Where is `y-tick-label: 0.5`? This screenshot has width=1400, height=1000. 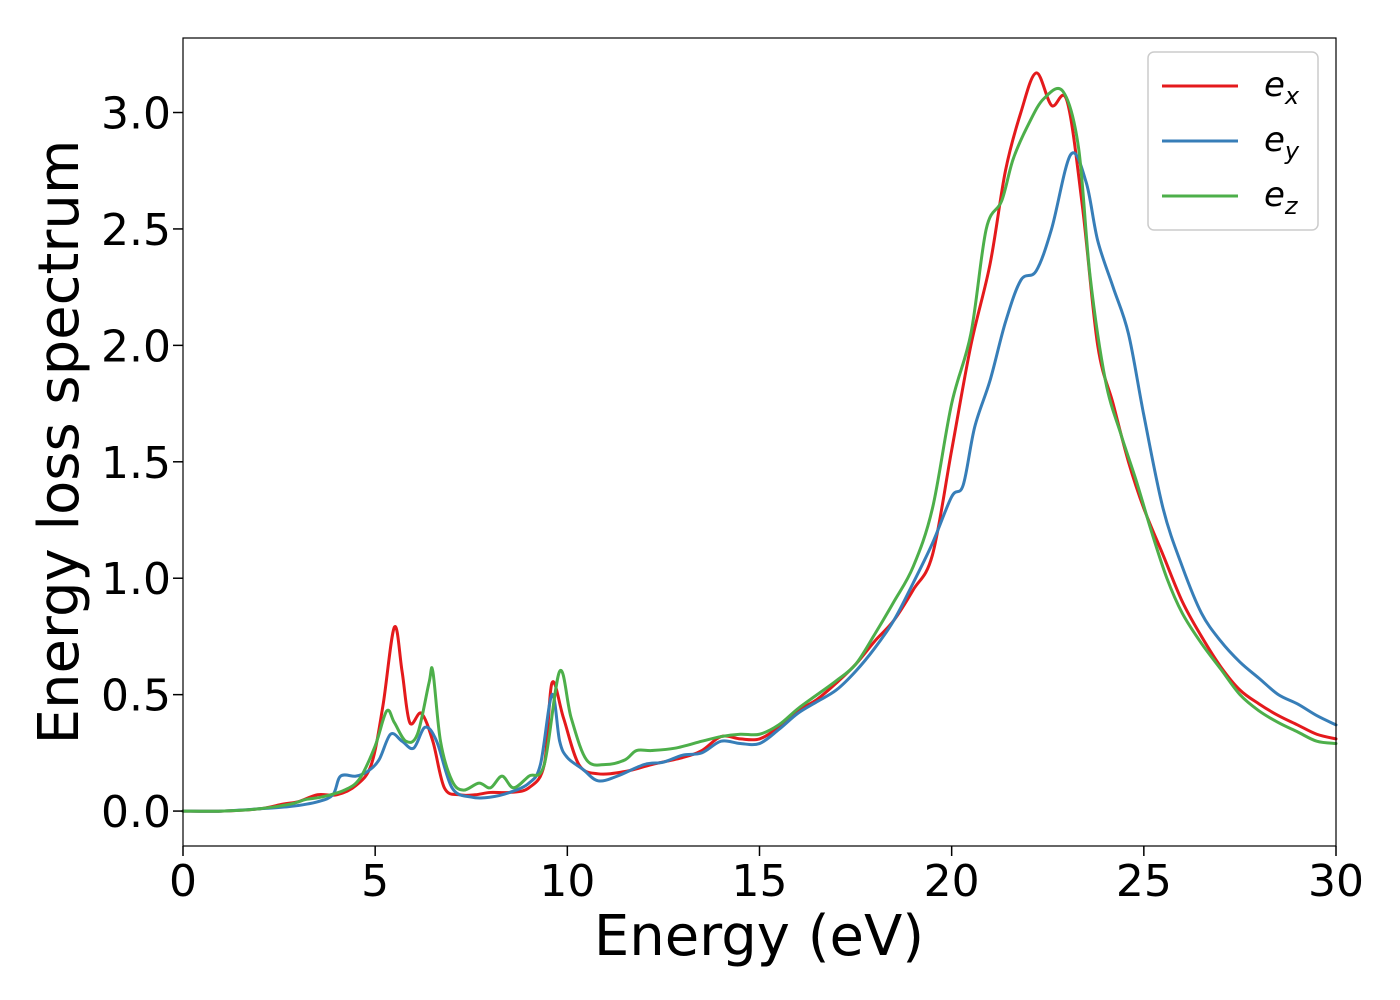 y-tick-label: 0.5 is located at coordinates (136, 696).